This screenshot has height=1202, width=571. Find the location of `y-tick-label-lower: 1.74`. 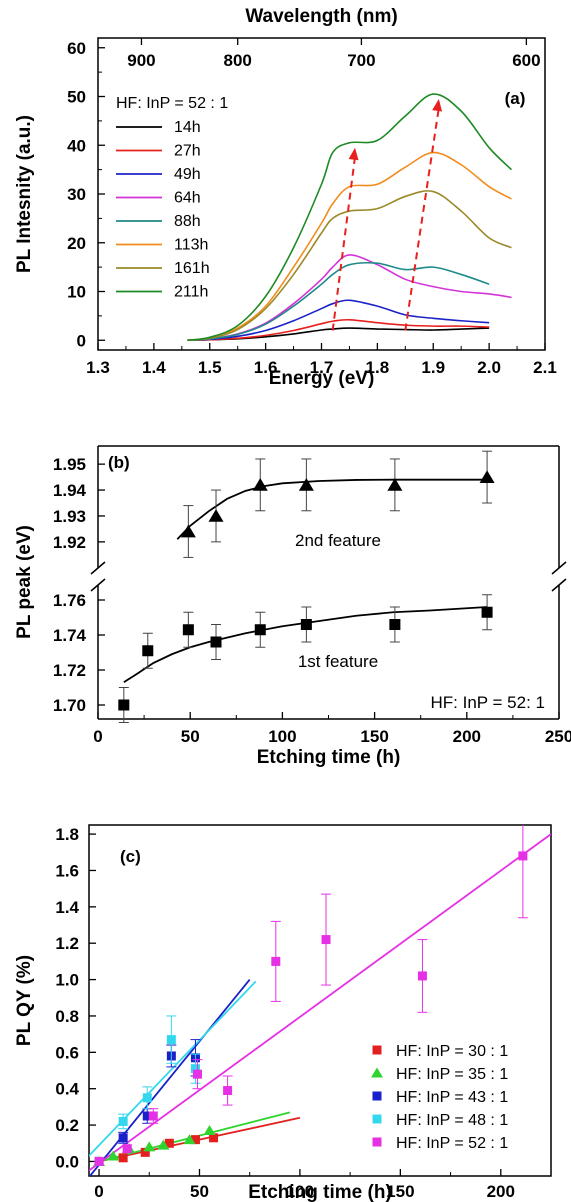

y-tick-label-lower: 1.74 is located at coordinates (70, 635).